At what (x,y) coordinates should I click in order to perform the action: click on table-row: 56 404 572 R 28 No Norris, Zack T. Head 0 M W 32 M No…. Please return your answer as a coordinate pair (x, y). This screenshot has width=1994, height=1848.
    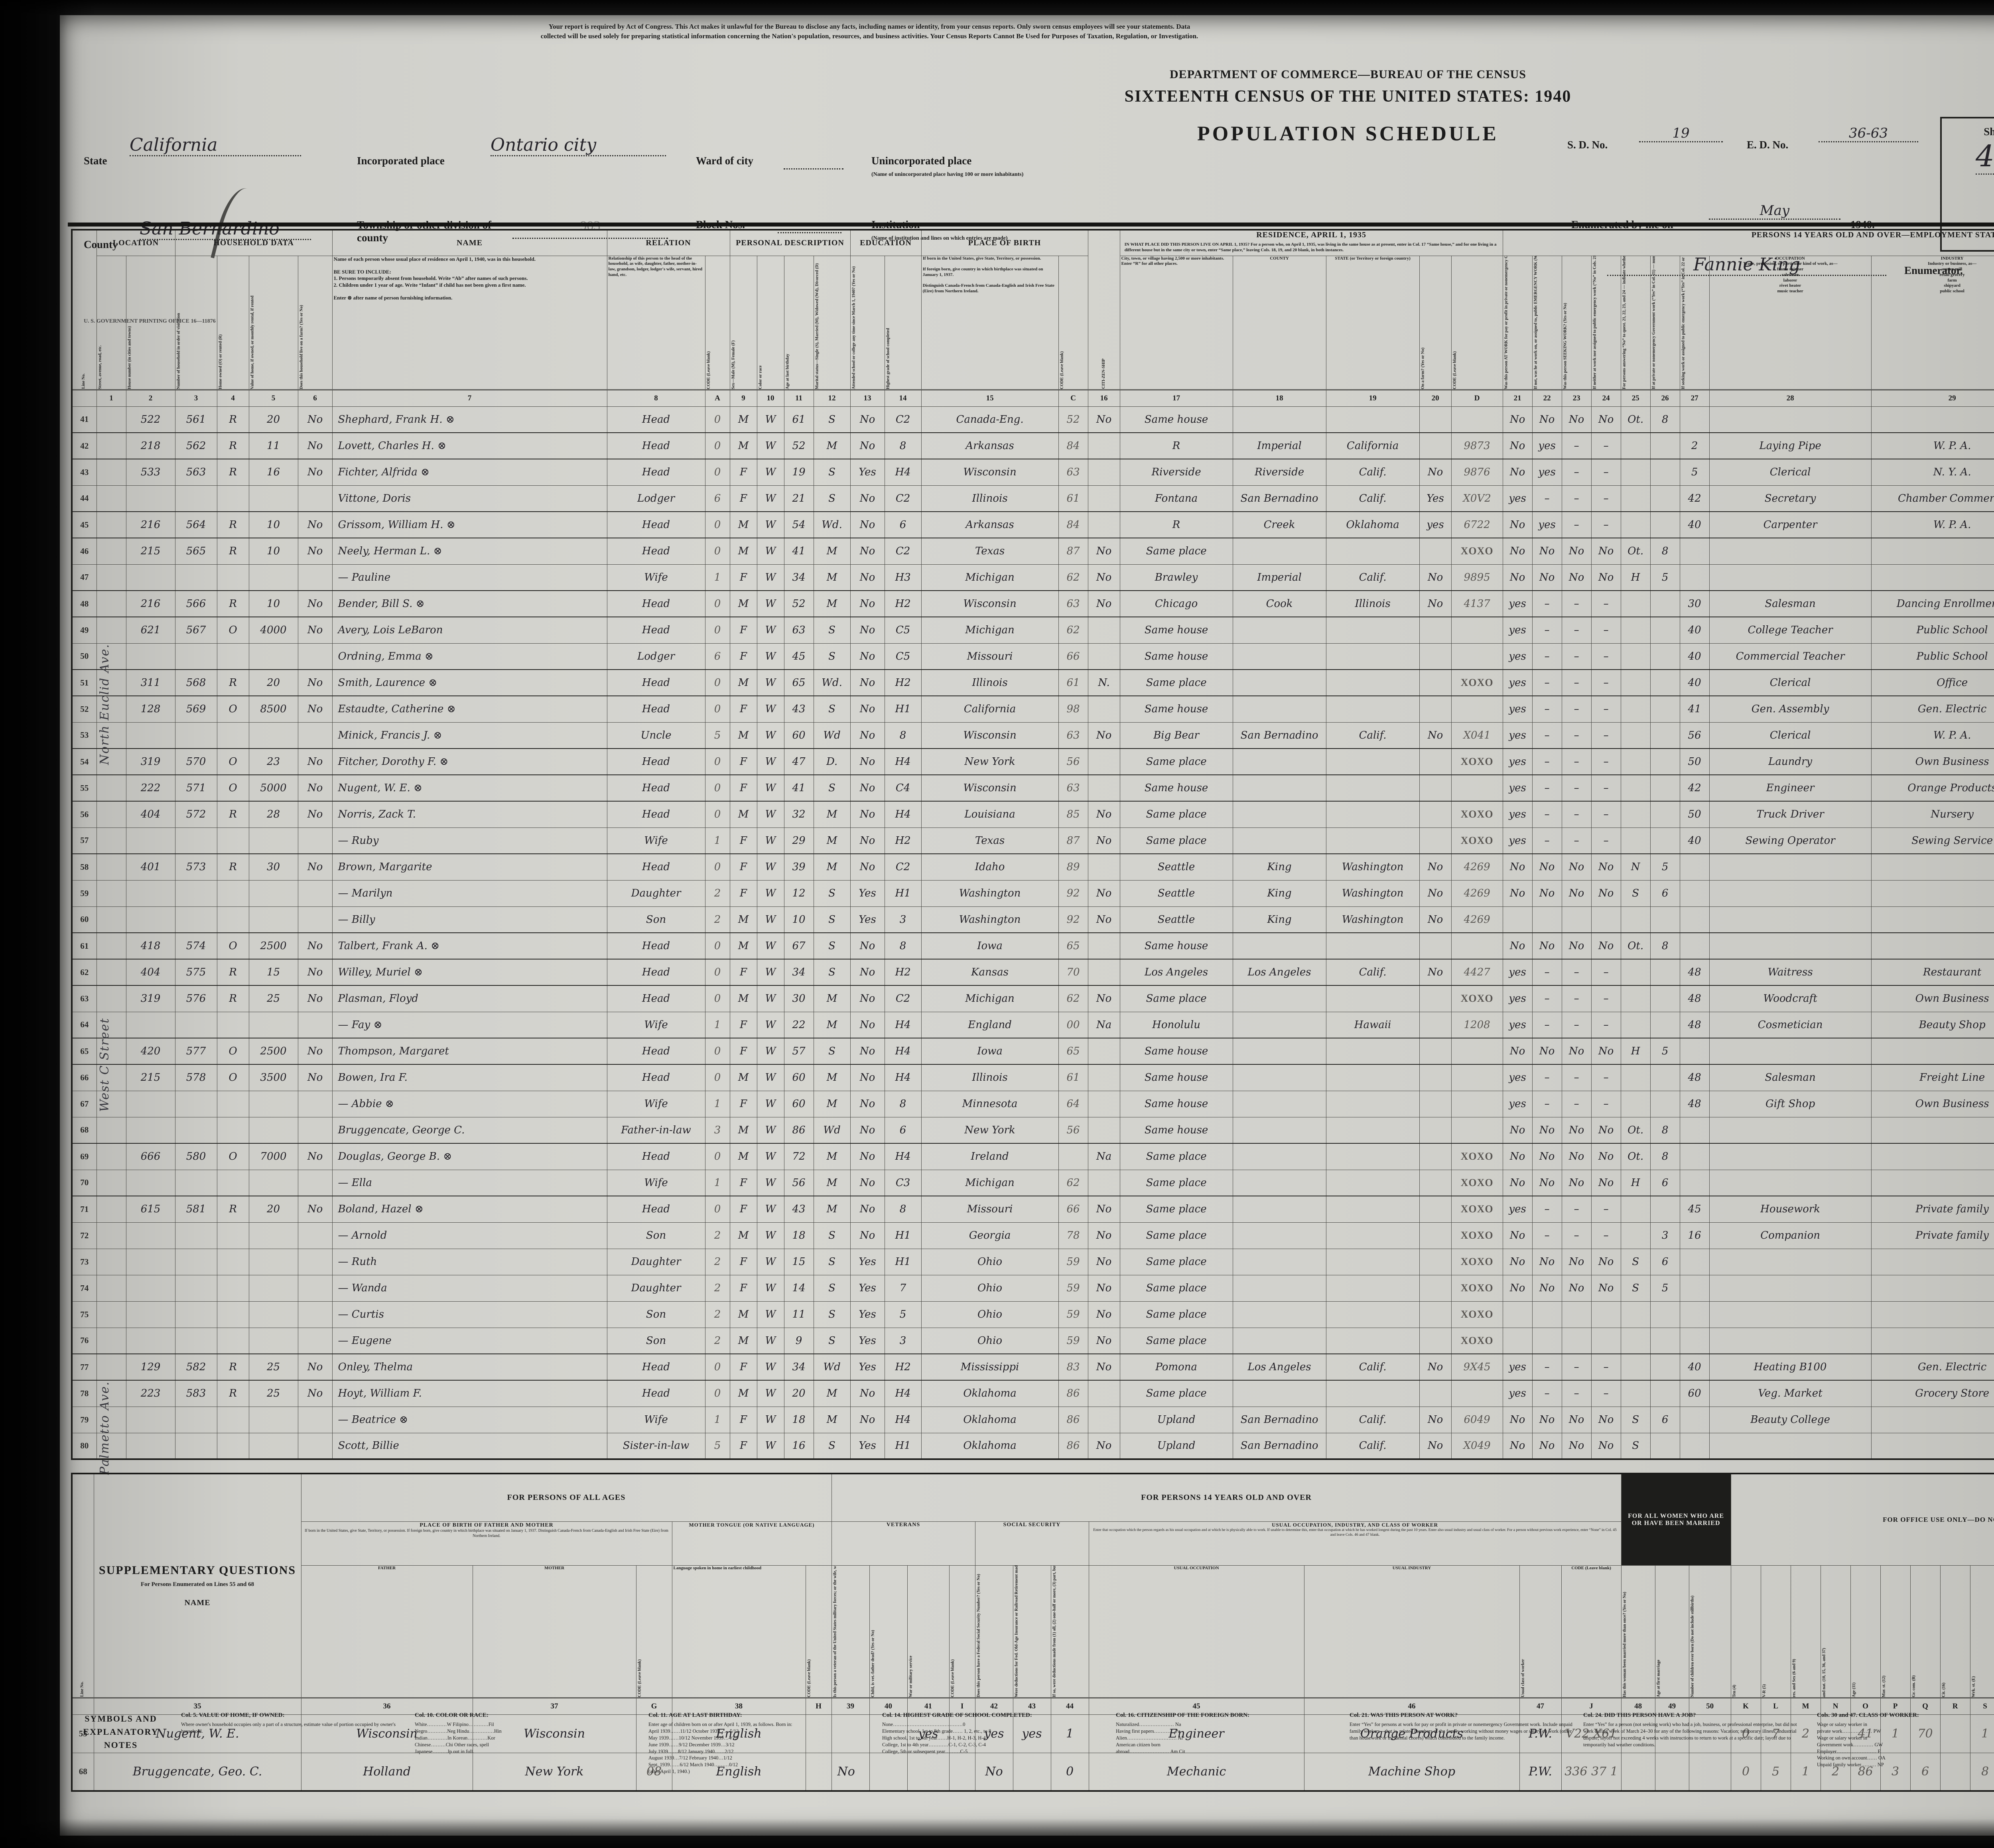
    Looking at the image, I should click on (1032, 815).